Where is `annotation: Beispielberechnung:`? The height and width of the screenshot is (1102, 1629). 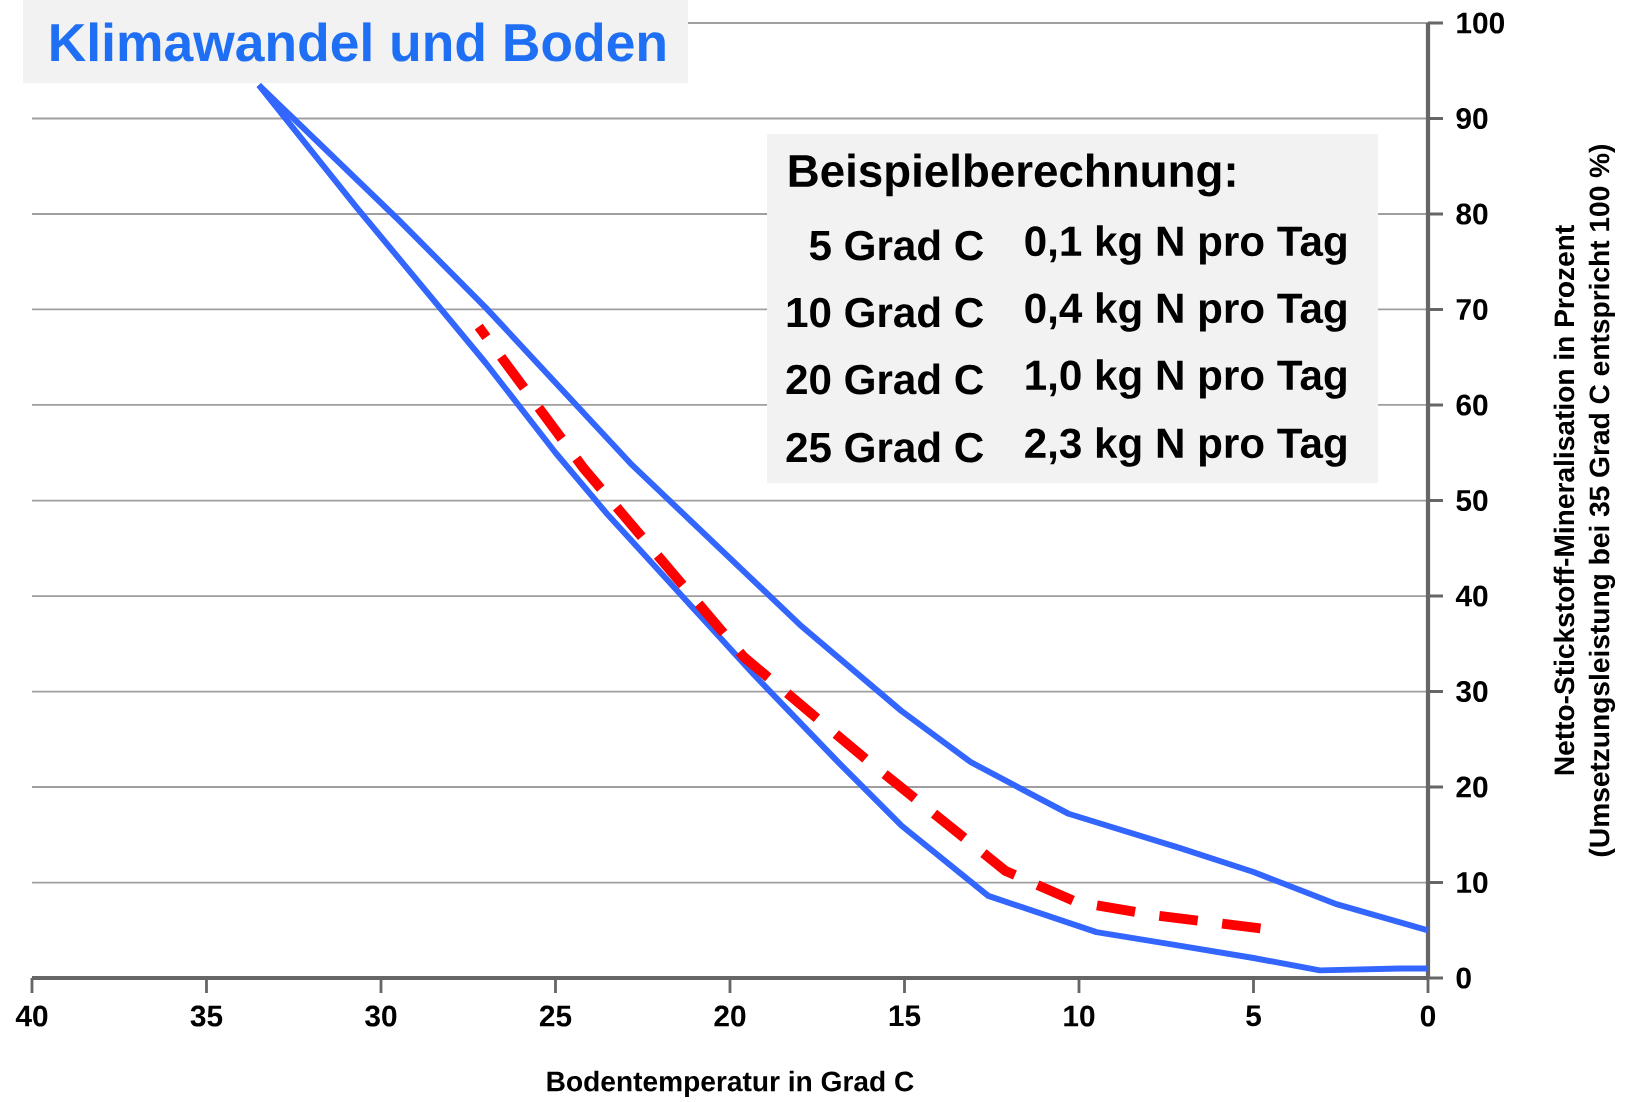 annotation: Beispielberechnung: is located at coordinates (1012, 175).